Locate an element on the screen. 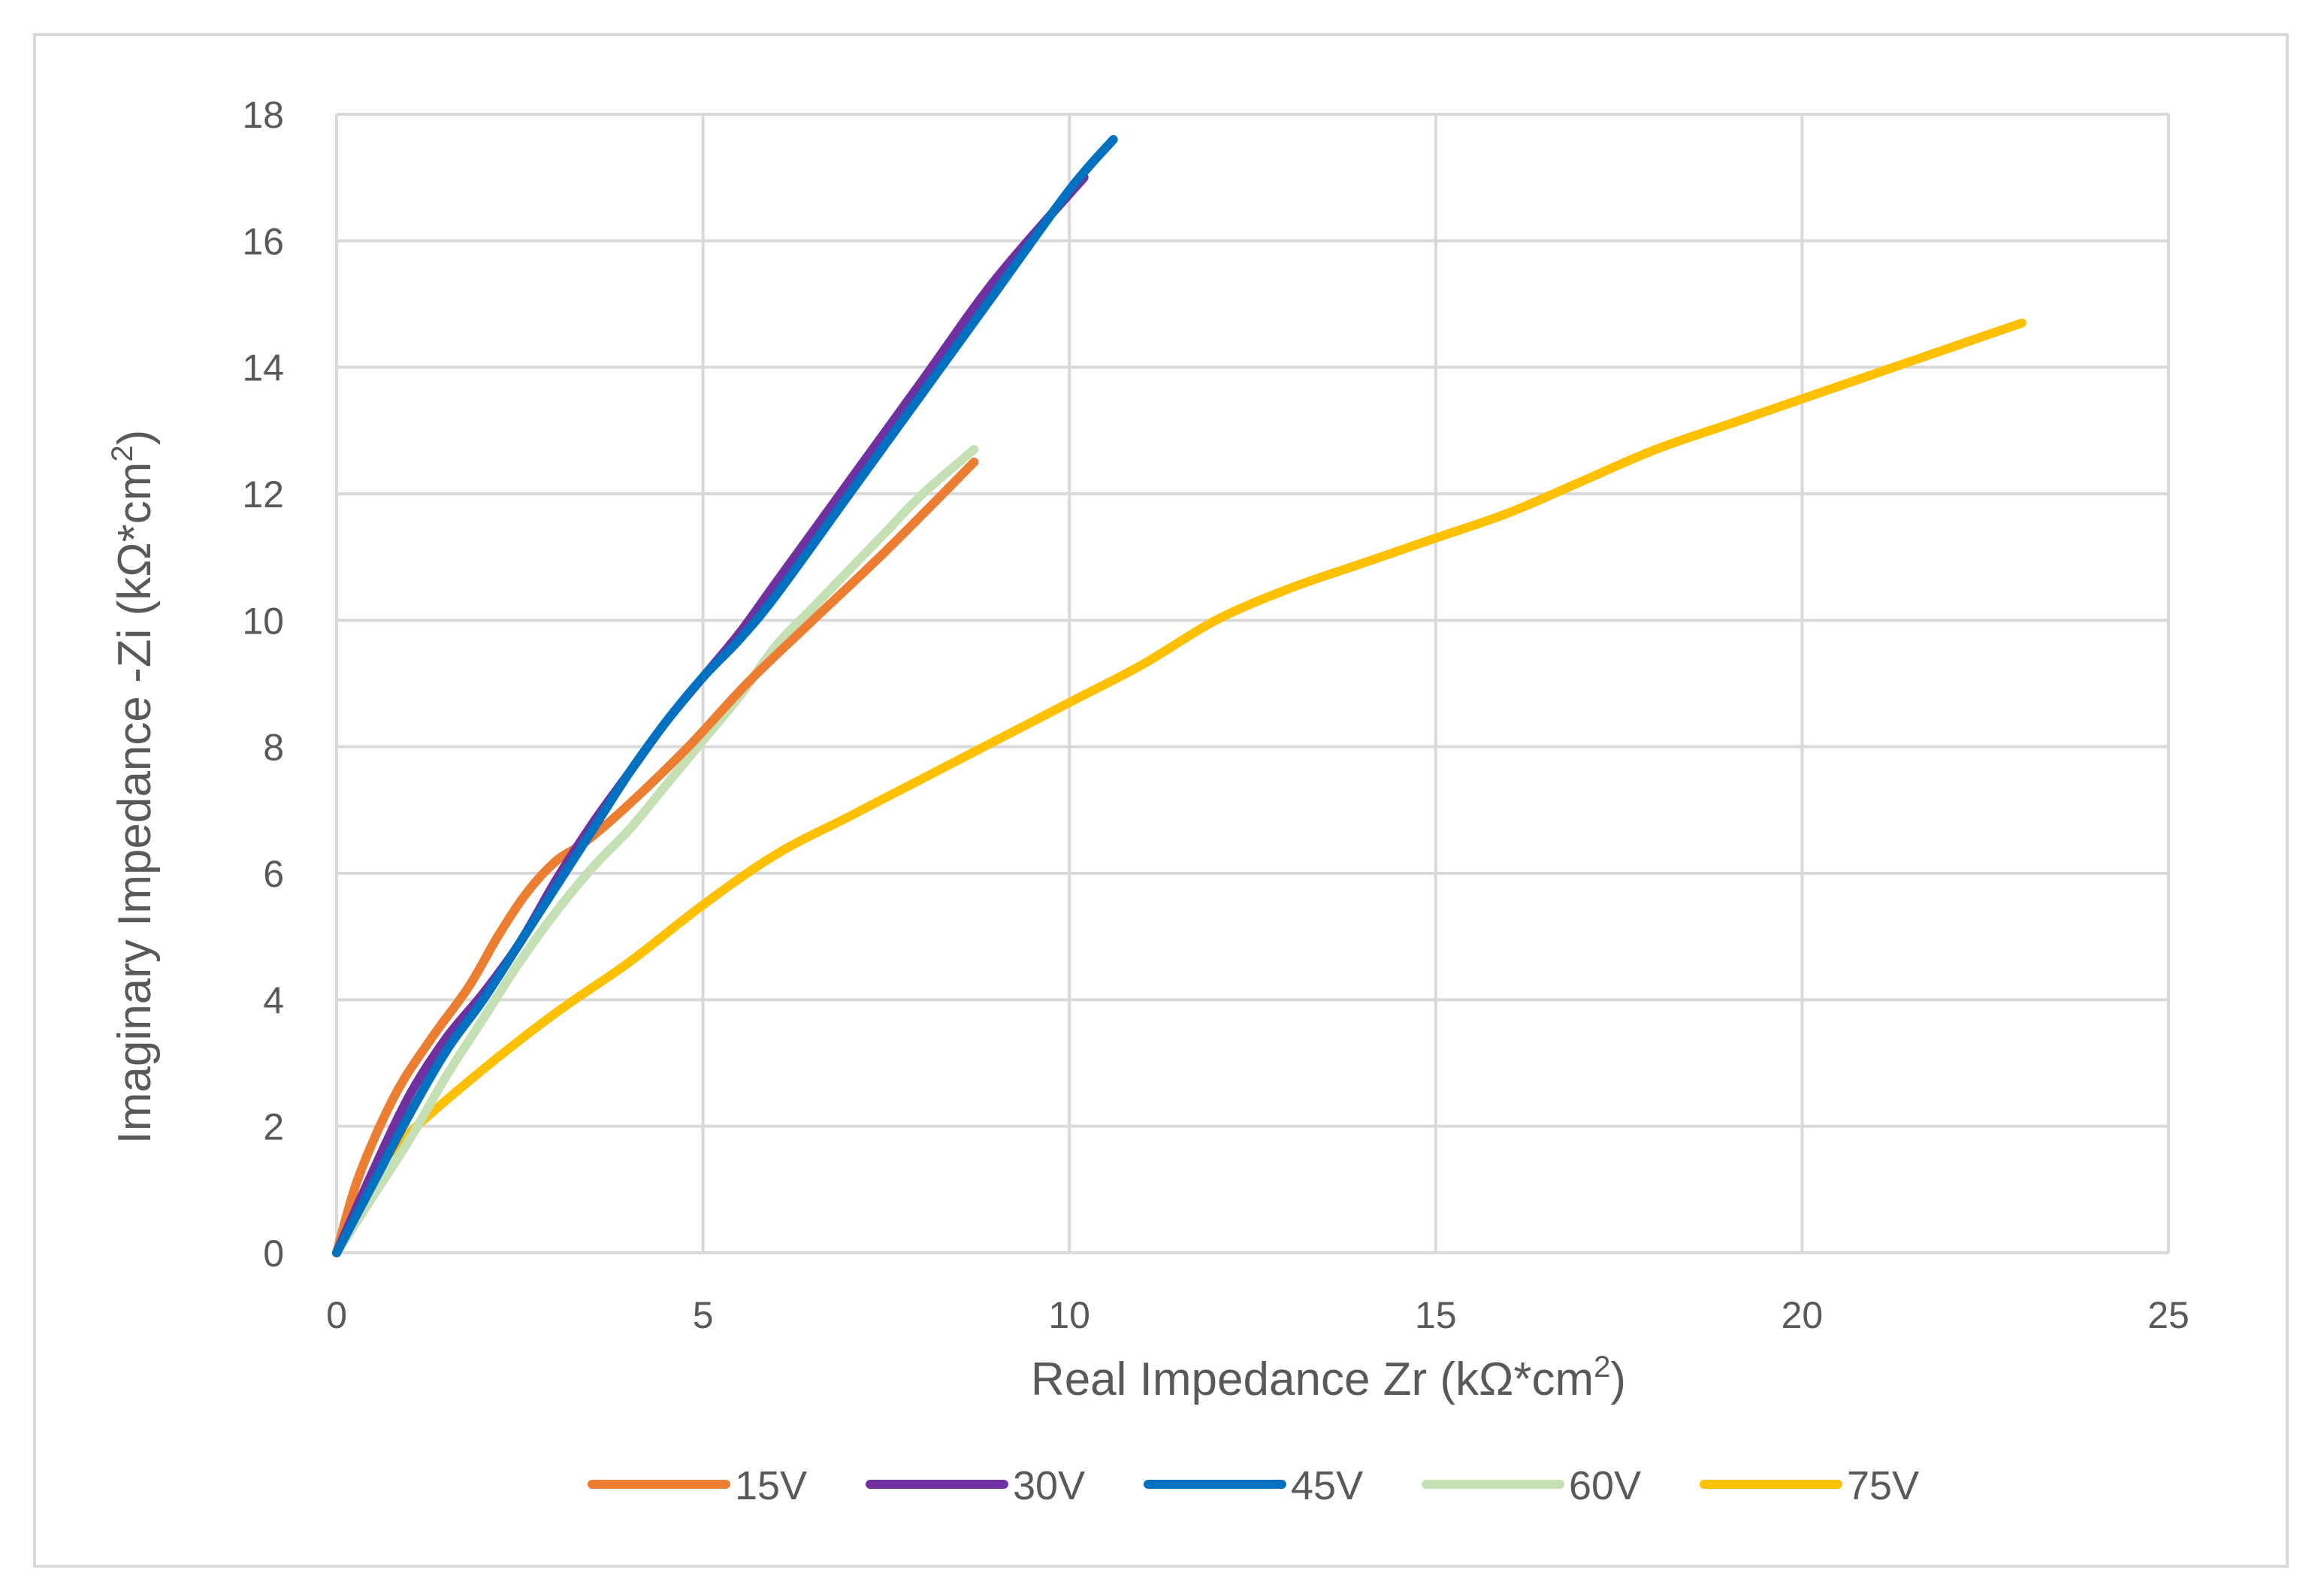 The height and width of the screenshot is (1594, 2324). x-tick-label: 10 is located at coordinates (1069, 1315).